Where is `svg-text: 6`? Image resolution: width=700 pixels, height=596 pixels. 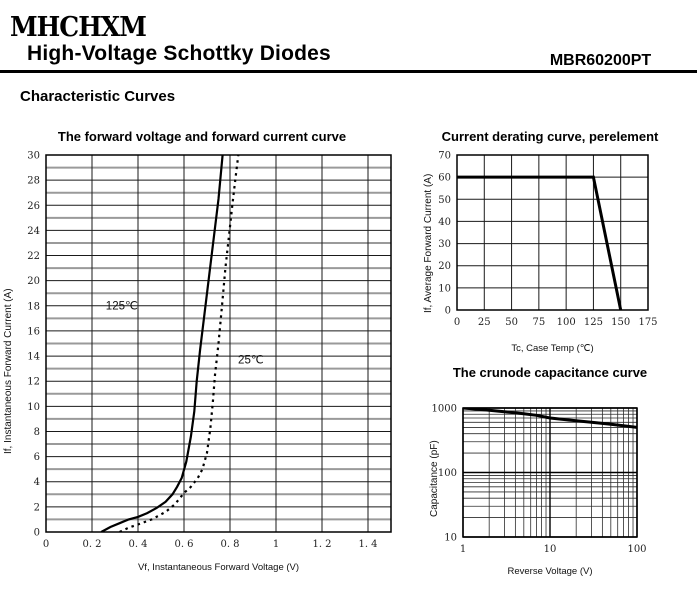 svg-text: 6 is located at coordinates (37, 457).